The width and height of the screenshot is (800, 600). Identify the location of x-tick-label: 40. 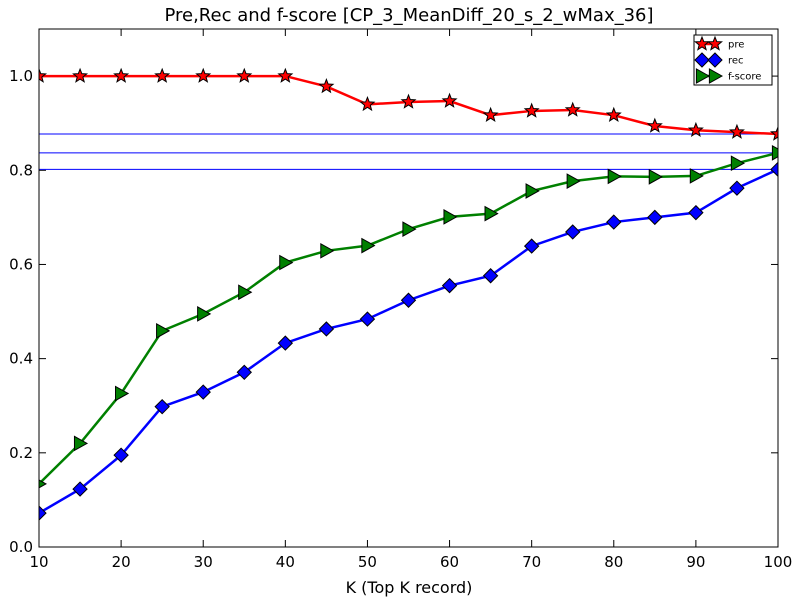
(285, 562).